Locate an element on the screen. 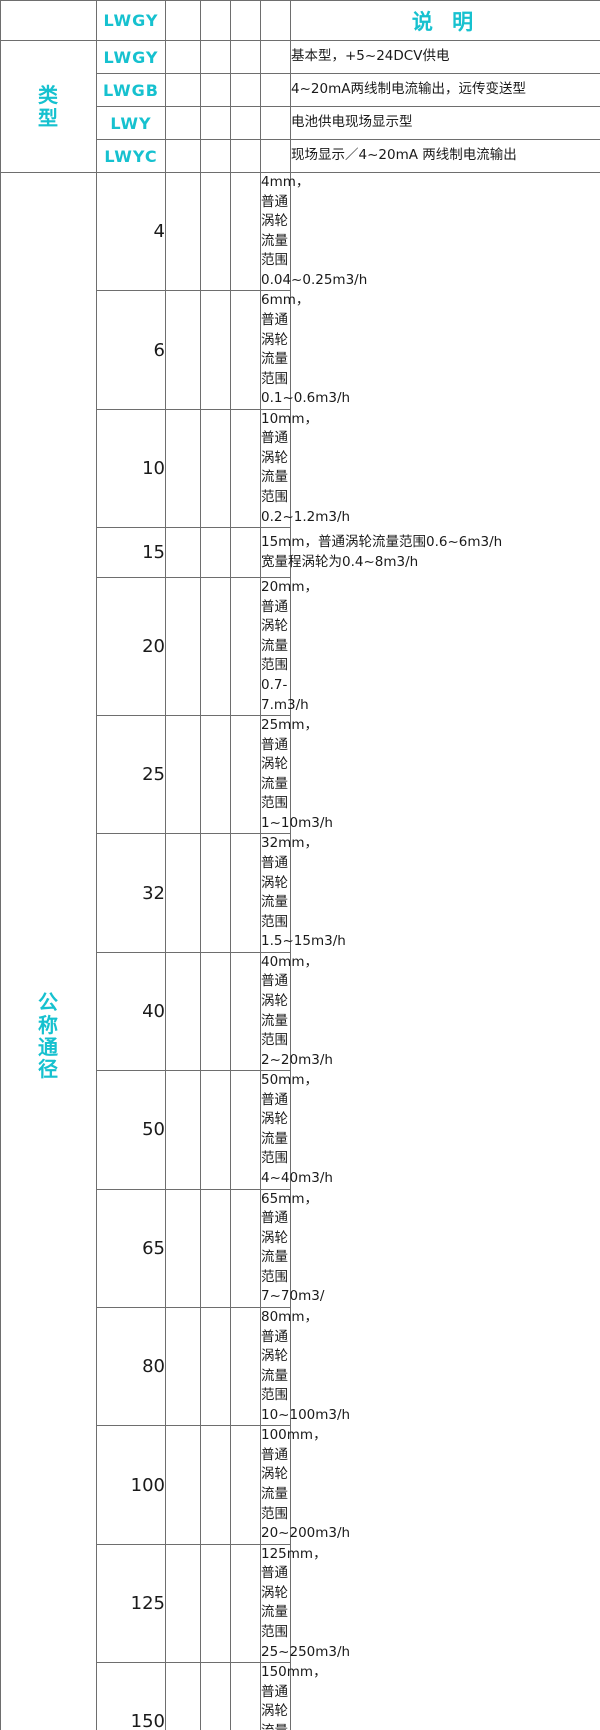  header-blank-col1 is located at coordinates (49, 21).